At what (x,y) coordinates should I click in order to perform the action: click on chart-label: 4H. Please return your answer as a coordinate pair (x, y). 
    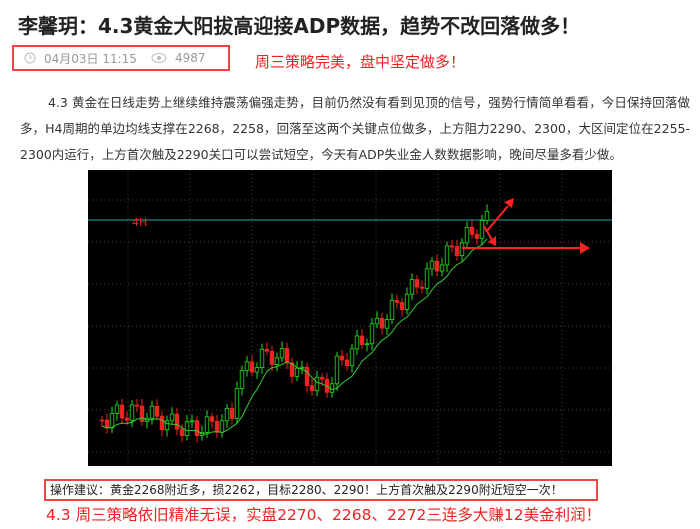
    Looking at the image, I should click on (139, 222).